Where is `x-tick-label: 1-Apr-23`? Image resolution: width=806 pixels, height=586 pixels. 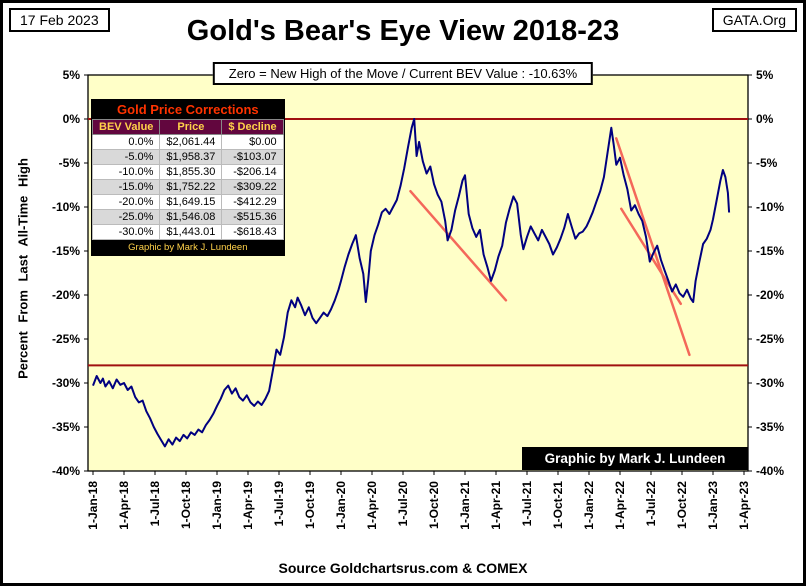 x-tick-label: 1-Apr-23 is located at coordinates (744, 505).